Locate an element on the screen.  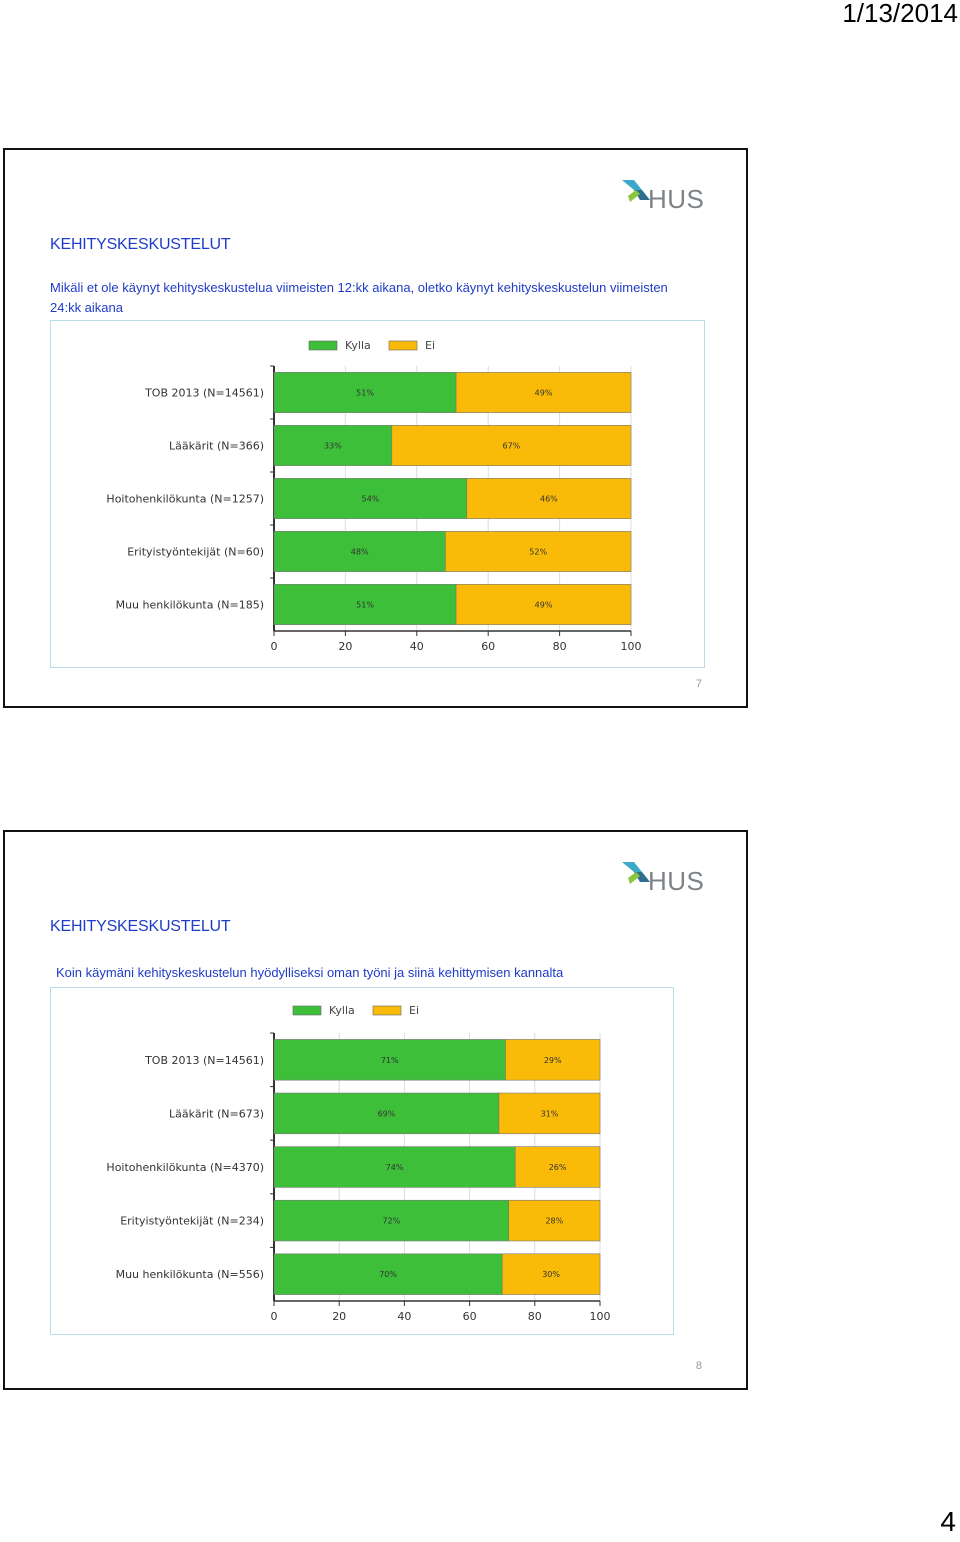
category-label: Muu henkilökunta (N=556) is located at coordinates (190, 1274).